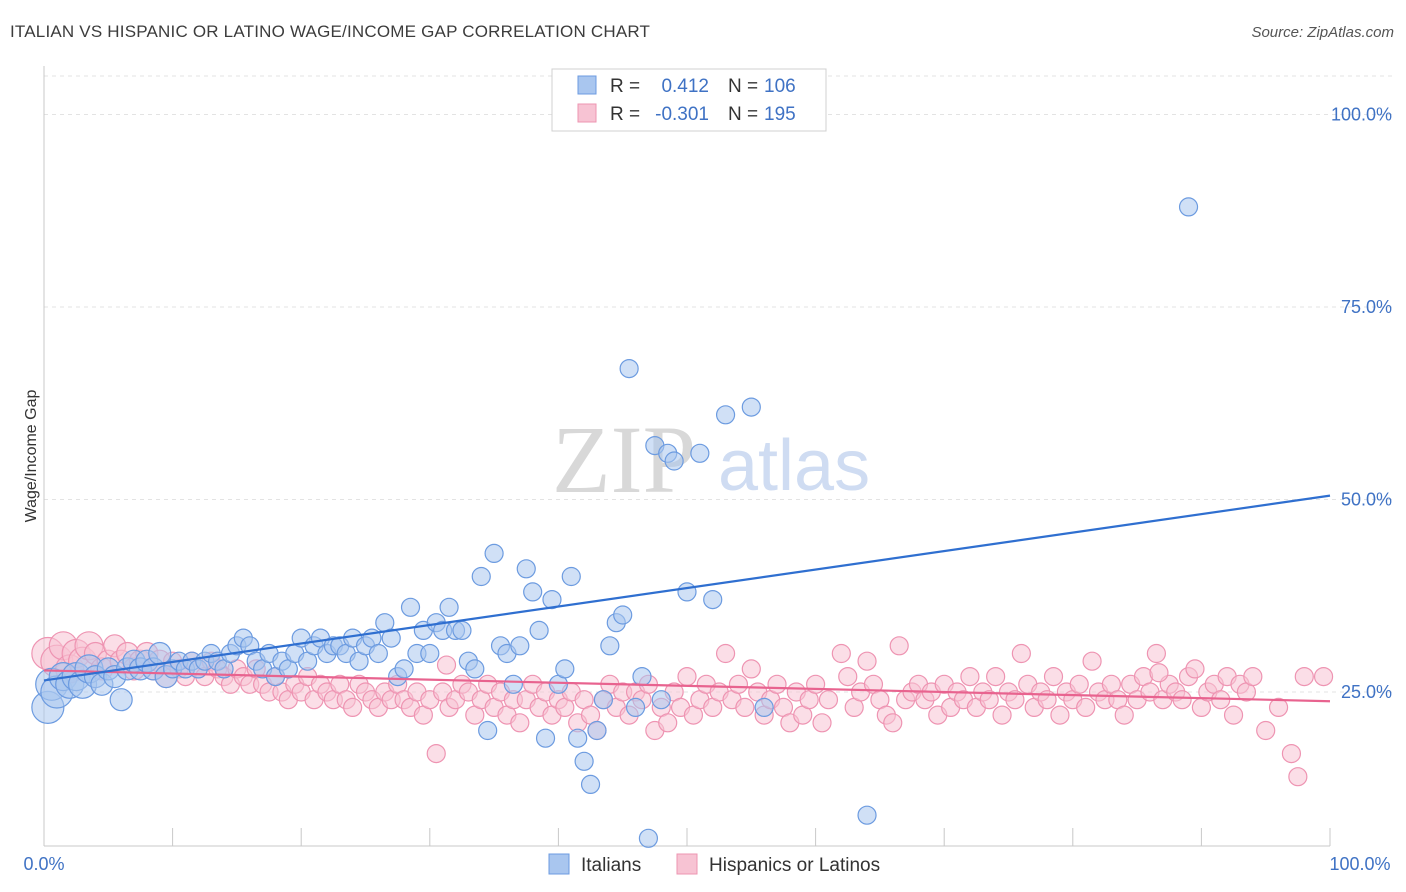 This screenshot has width=1406, height=892. What do you see at coordinates (1366, 500) in the screenshot?
I see `y-tick-label-1: 50.0%` at bounding box center [1366, 500].